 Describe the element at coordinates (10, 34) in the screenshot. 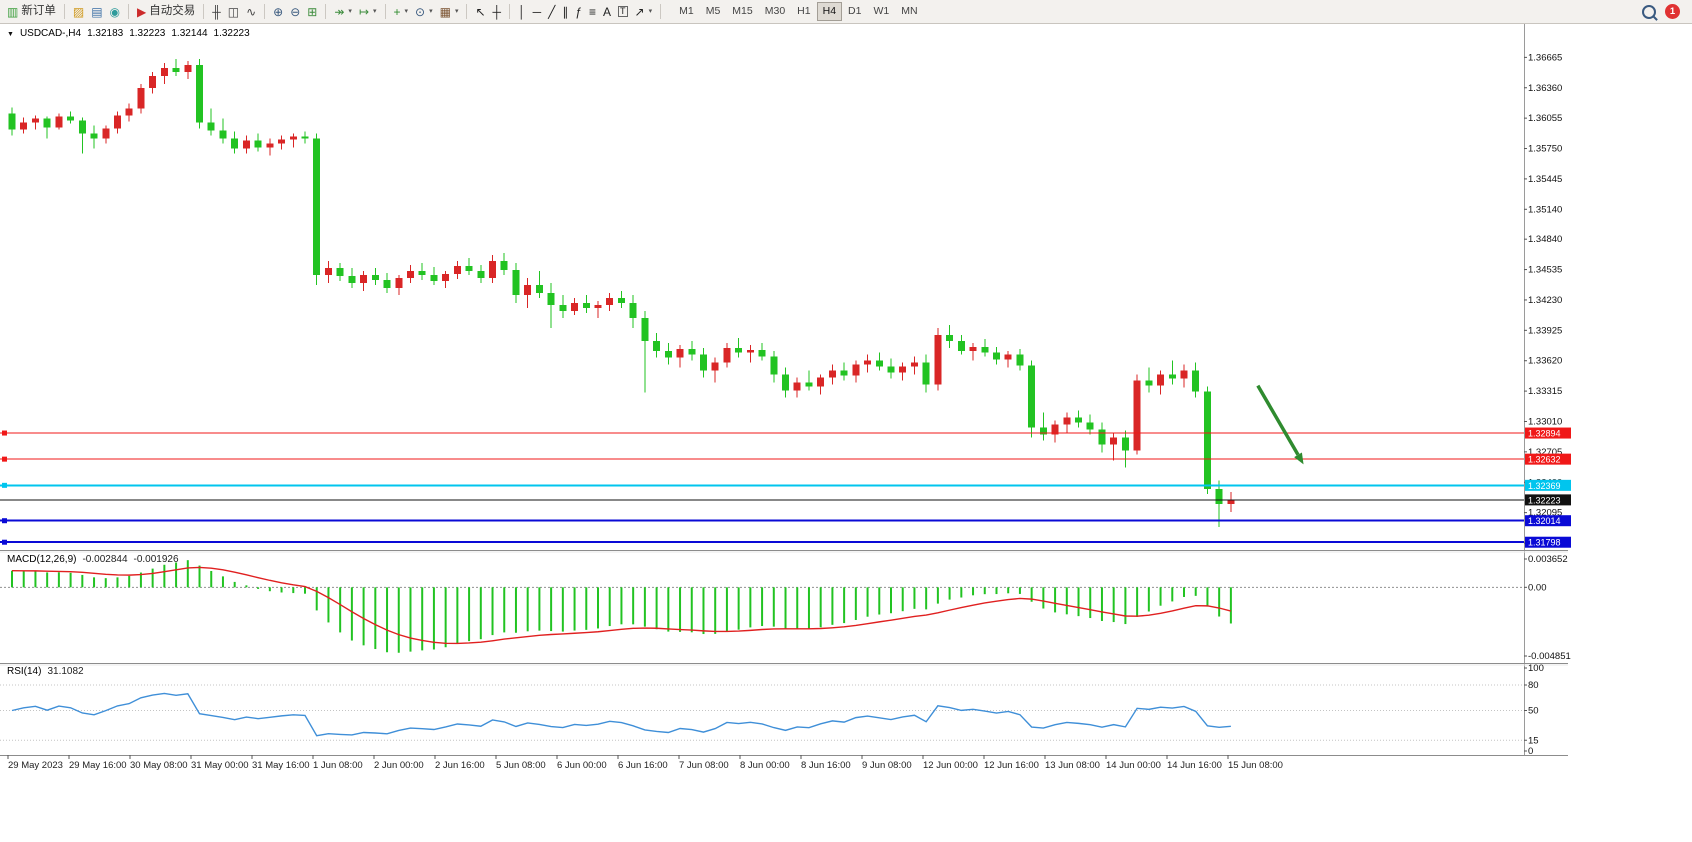

I see `collapse-arrow-icon: ▼` at that location.